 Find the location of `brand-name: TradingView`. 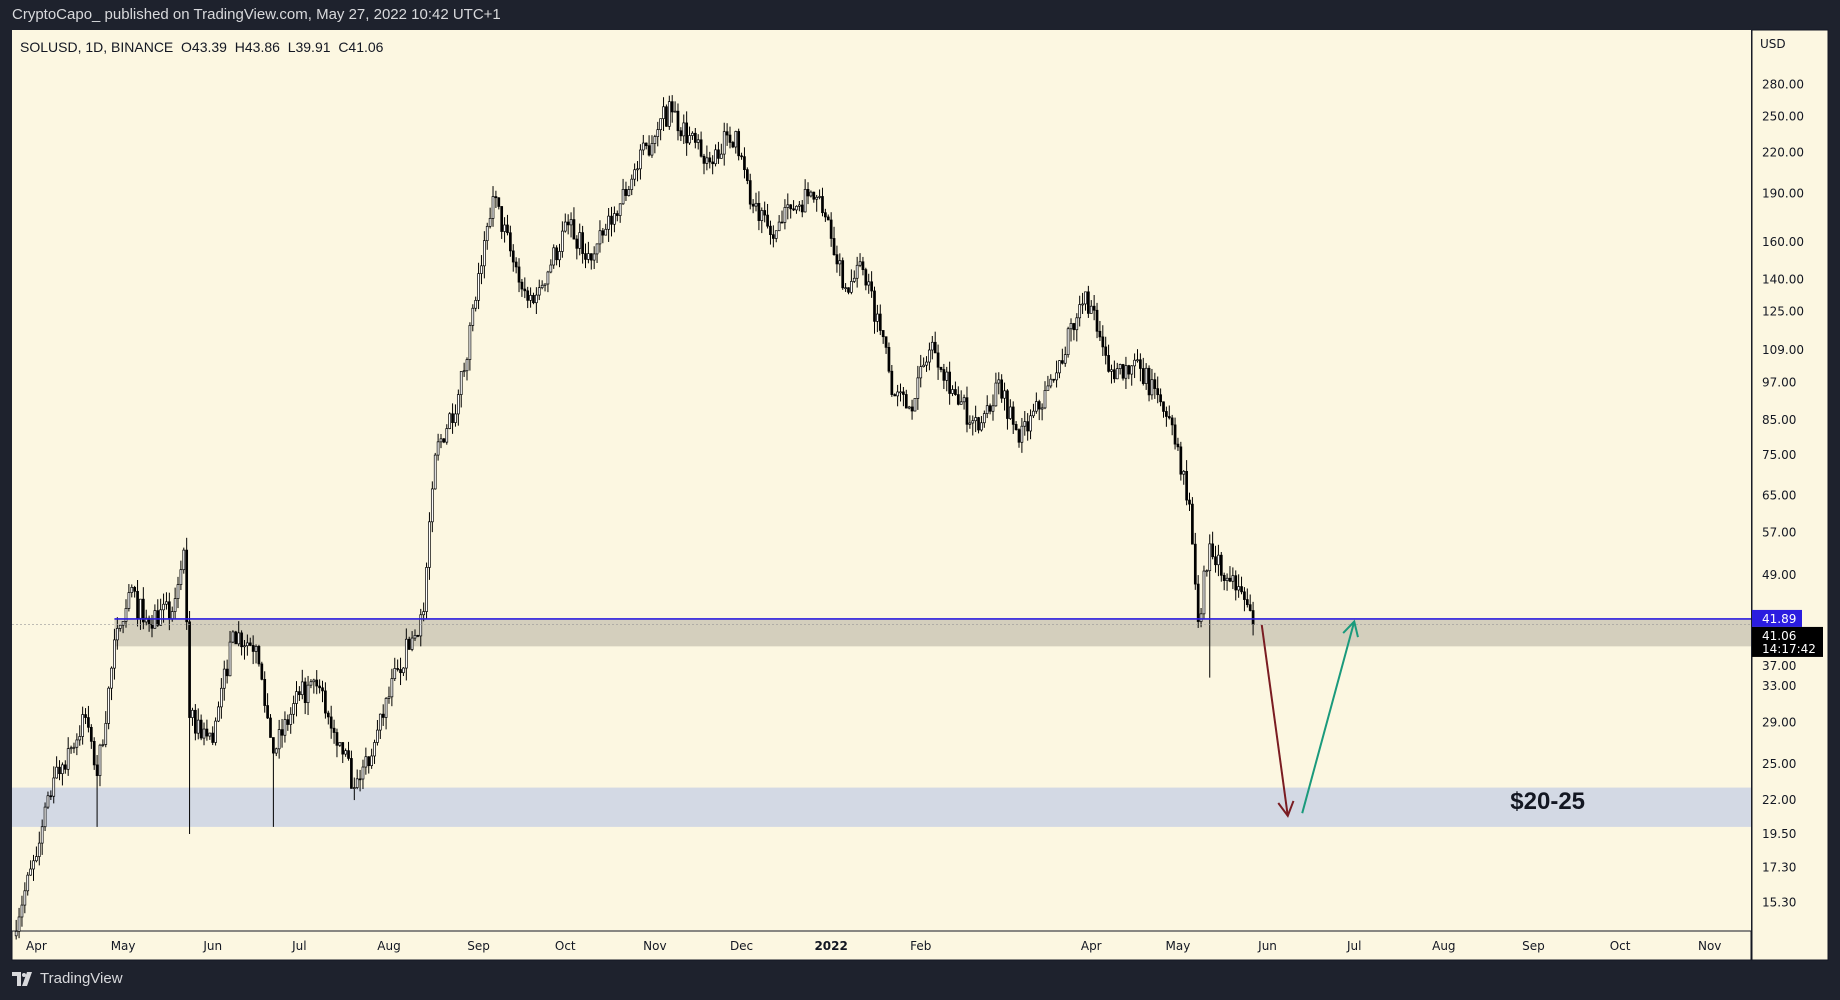

brand-name: TradingView is located at coordinates (81, 978).